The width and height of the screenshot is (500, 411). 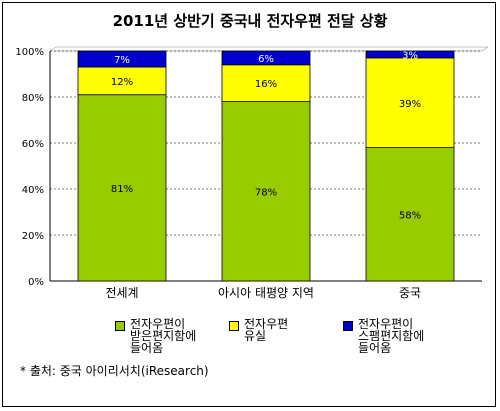 I want to click on source-note: * 출처: 중국 아이리서치(iResearch), so click(x=114, y=371).